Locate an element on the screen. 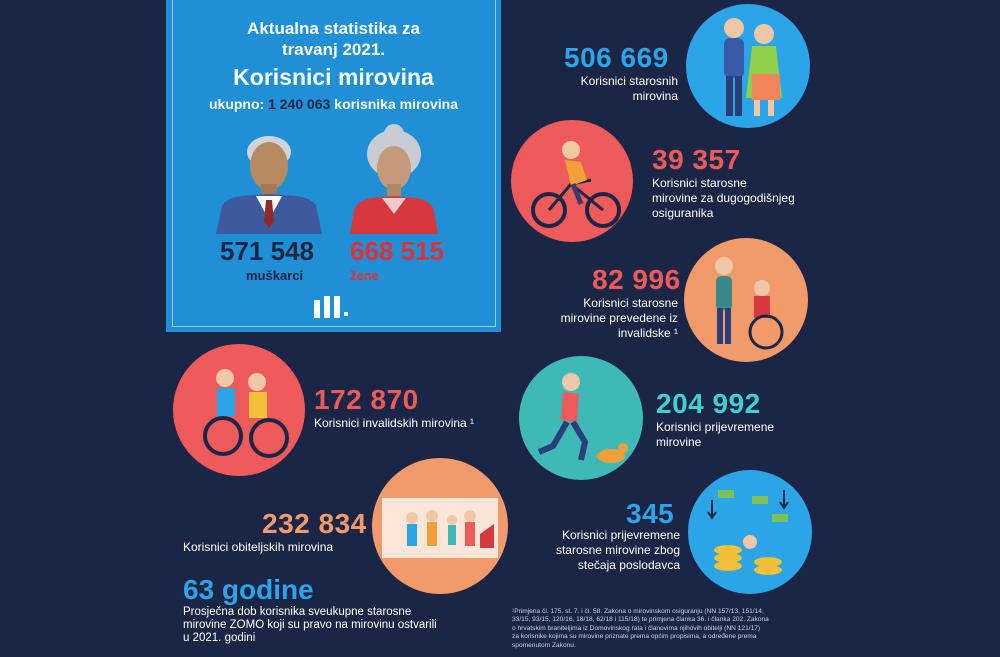  summary-total: ukupno: 1 240 063 korisnika mirovina is located at coordinates (333, 104).